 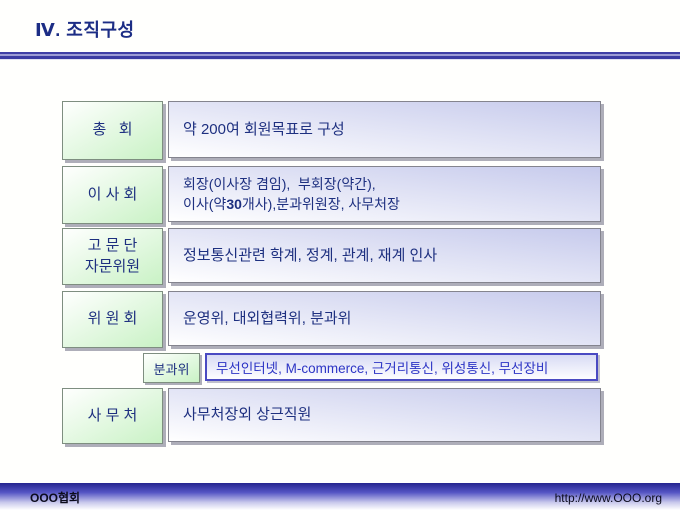 I want to click on org-label-box-advisors: 고 문 단 자문위원, so click(x=112, y=256).